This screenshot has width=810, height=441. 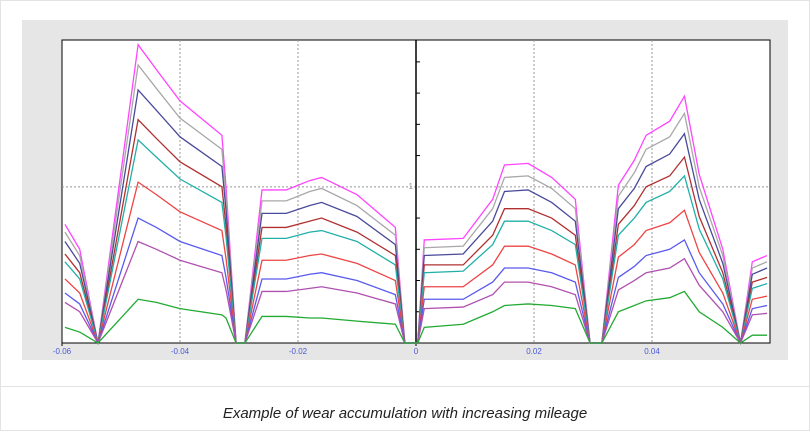 What do you see at coordinates (416, 317) in the screenshot?
I see `line-series` at bounding box center [416, 317].